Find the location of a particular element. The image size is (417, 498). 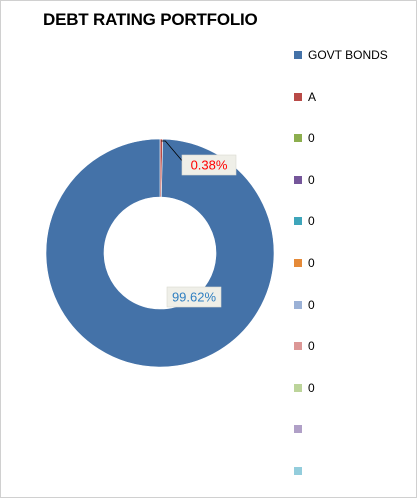

chart-title: DEBT RATING PORTFOLIO is located at coordinates (150, 19).